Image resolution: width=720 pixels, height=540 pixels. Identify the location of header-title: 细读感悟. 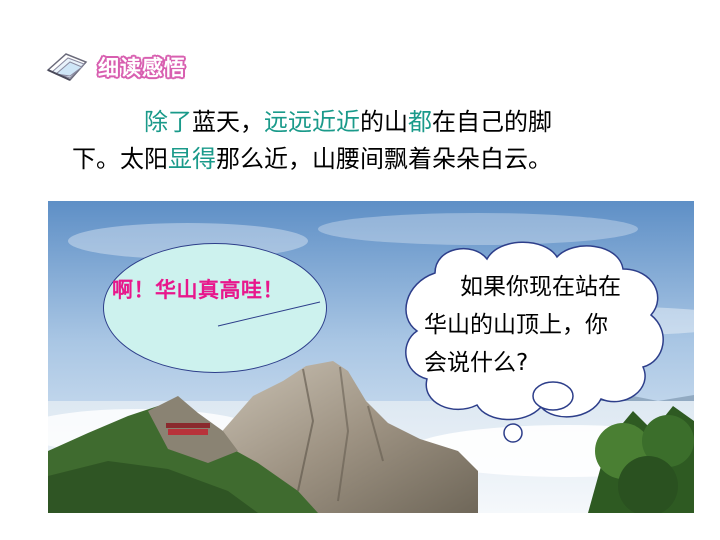
(142, 68).